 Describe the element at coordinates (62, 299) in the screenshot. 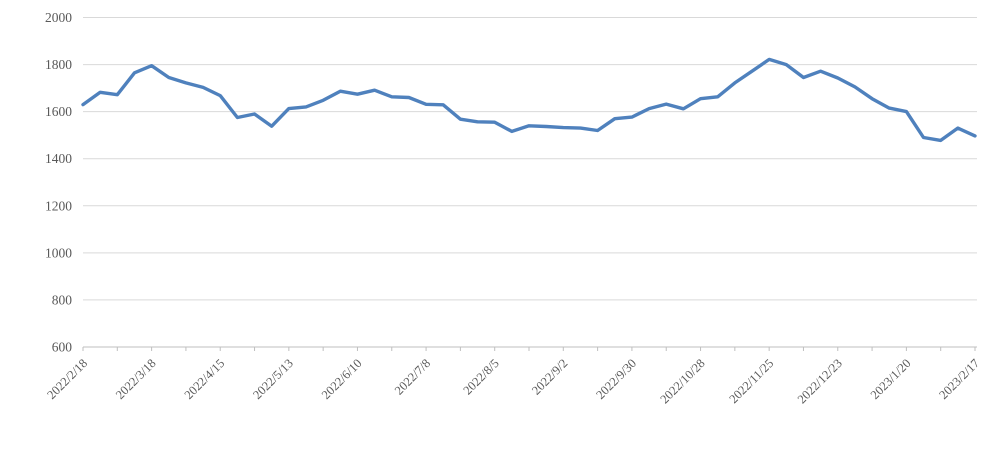

I see `y-tick-label: 800` at that location.